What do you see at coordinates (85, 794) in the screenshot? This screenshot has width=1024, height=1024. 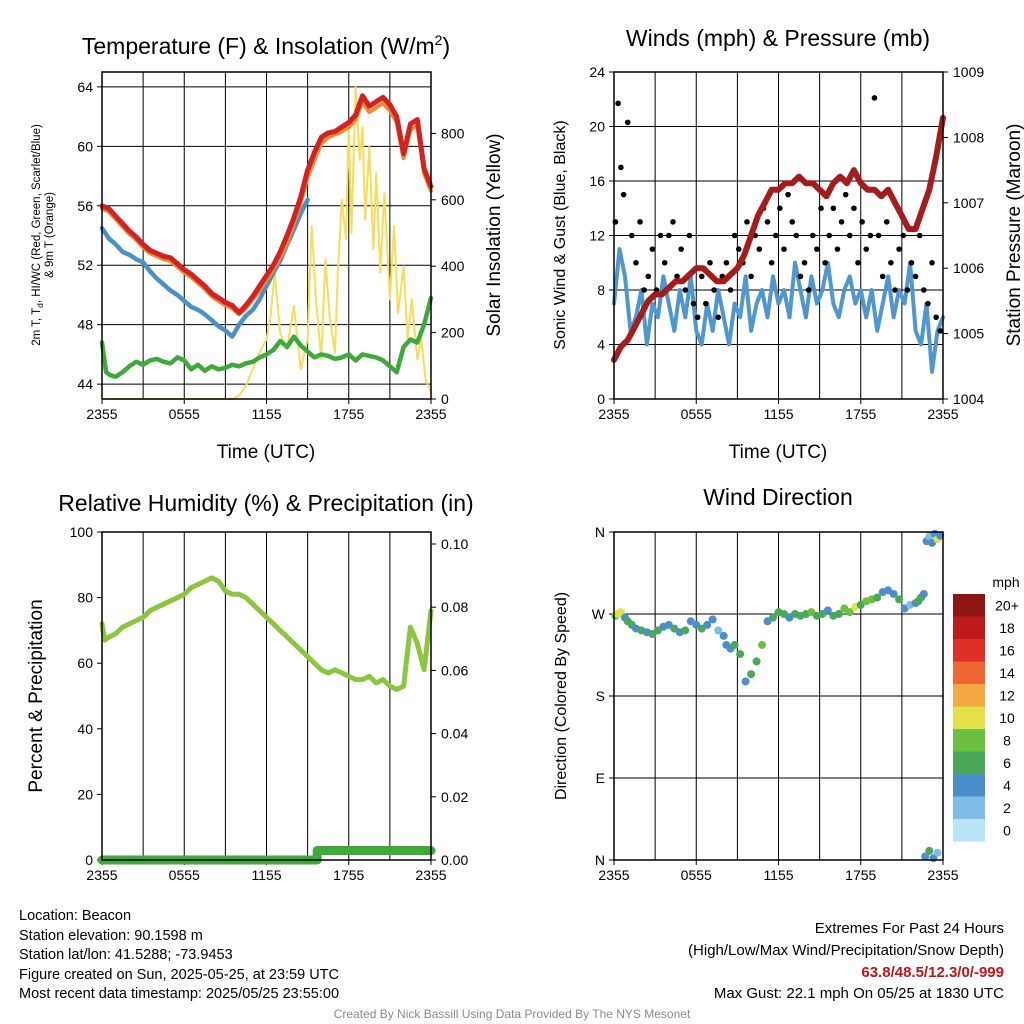 I see `rh-y-tick-label: 20` at bounding box center [85, 794].